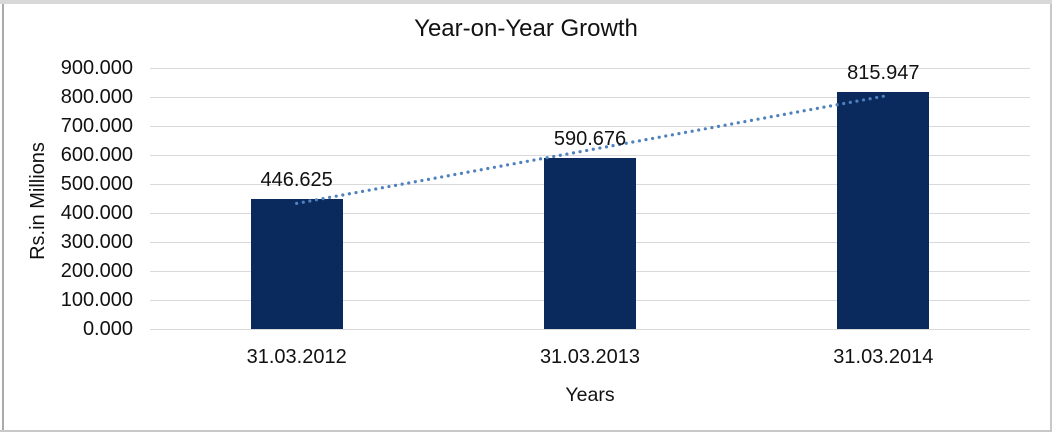 Image resolution: width=1052 pixels, height=432 pixels. Describe the element at coordinates (96, 155) in the screenshot. I see `y-tick-label: 600.000` at that location.